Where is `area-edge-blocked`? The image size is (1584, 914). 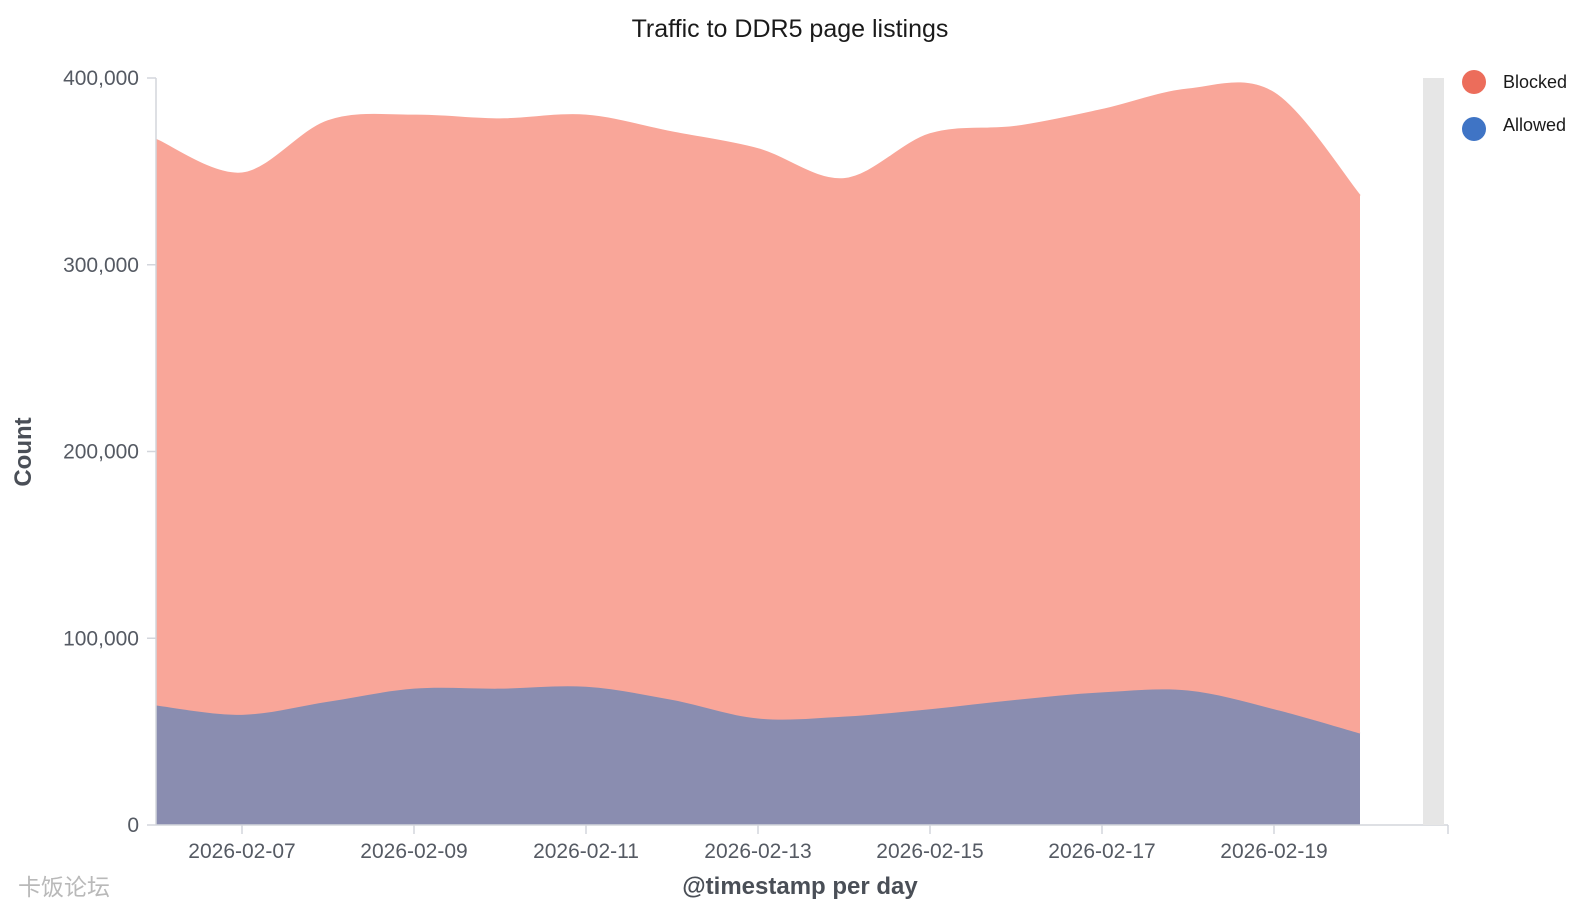 area-edge-blocked is located at coordinates (758, 139).